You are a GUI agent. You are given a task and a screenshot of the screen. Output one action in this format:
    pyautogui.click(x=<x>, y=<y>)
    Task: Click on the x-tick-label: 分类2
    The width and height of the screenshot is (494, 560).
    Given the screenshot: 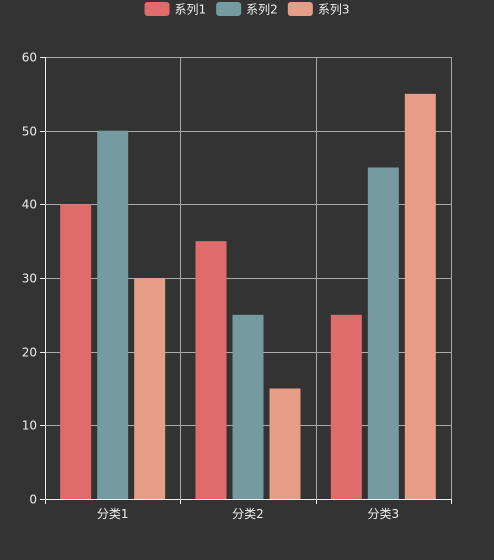 What is the action you would take?
    pyautogui.click(x=248, y=514)
    